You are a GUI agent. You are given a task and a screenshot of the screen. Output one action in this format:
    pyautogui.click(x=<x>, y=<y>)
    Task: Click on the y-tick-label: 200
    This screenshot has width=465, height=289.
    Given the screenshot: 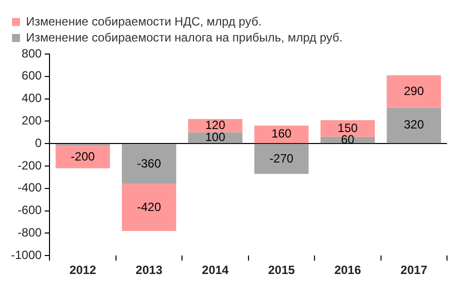 What is the action you would take?
    pyautogui.click(x=32, y=121)
    